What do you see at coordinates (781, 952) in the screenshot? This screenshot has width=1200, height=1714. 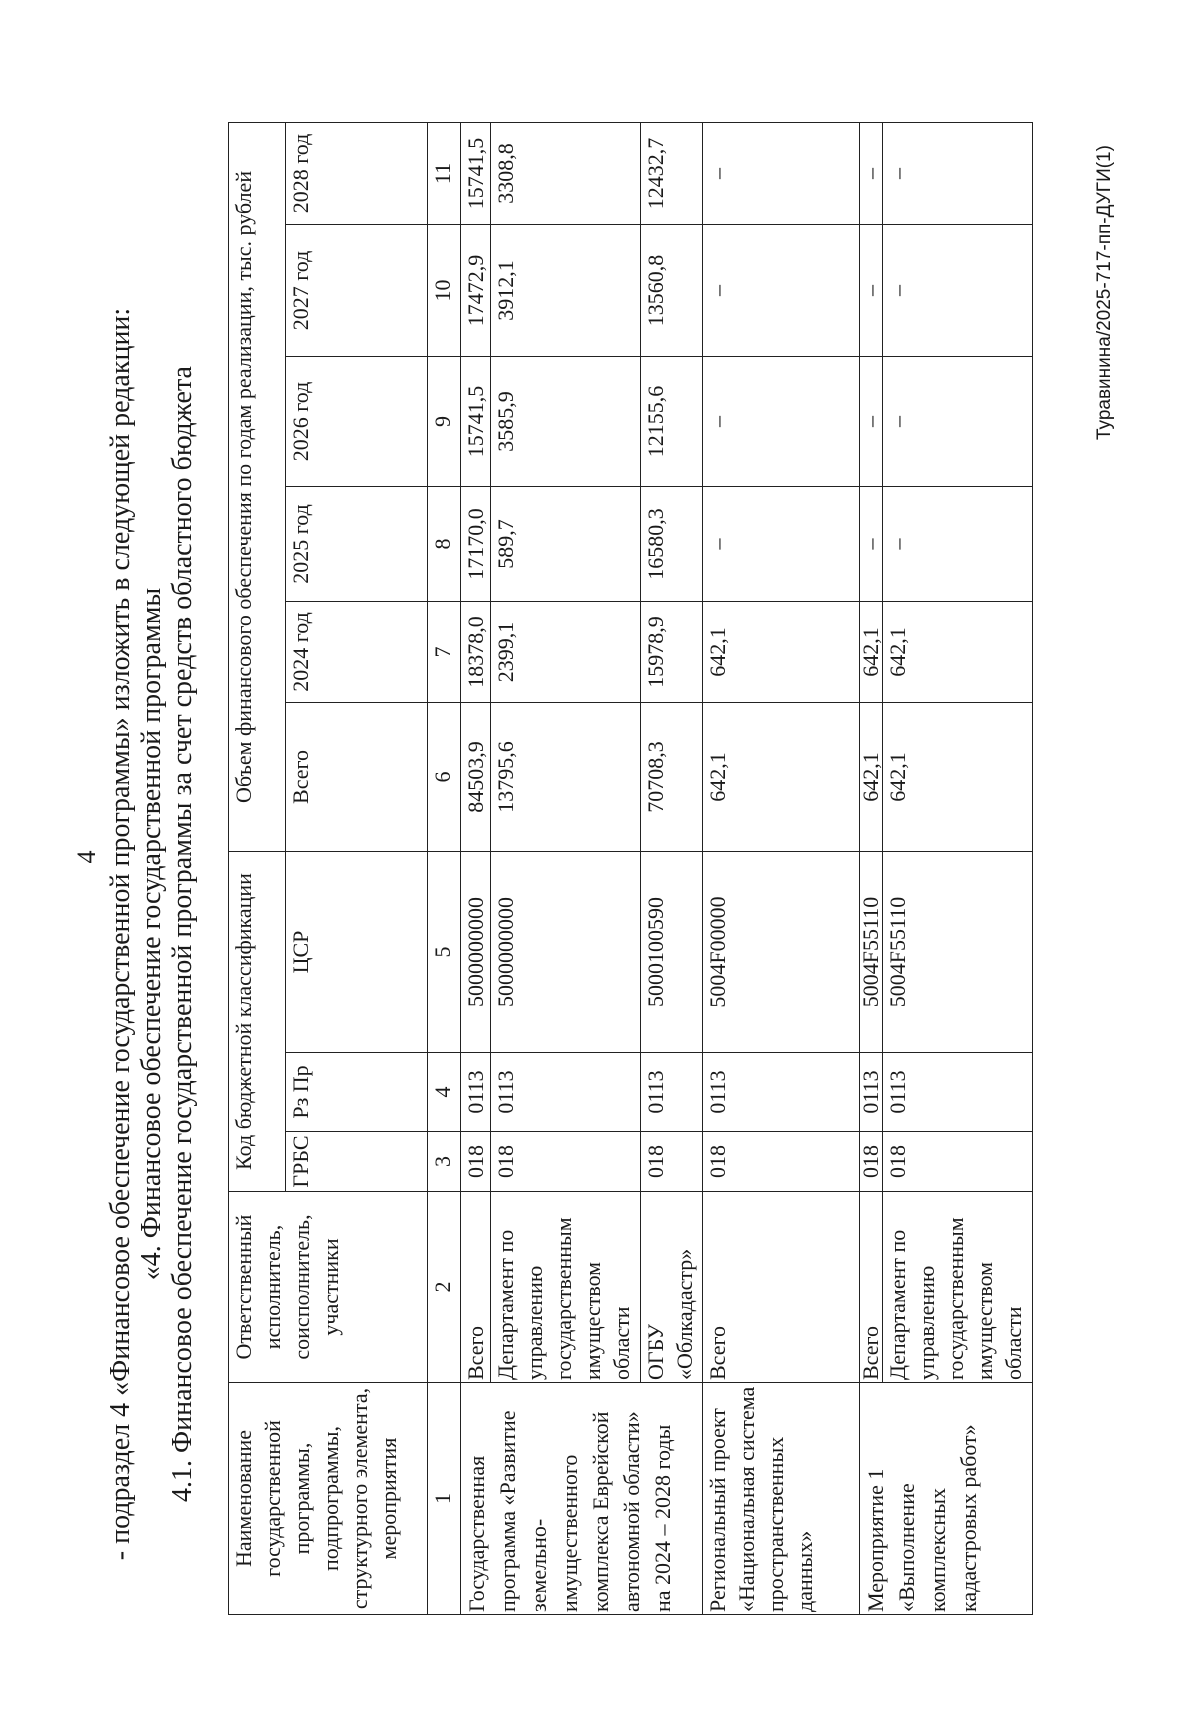 I see `csr: 5004F00000` at bounding box center [781, 952].